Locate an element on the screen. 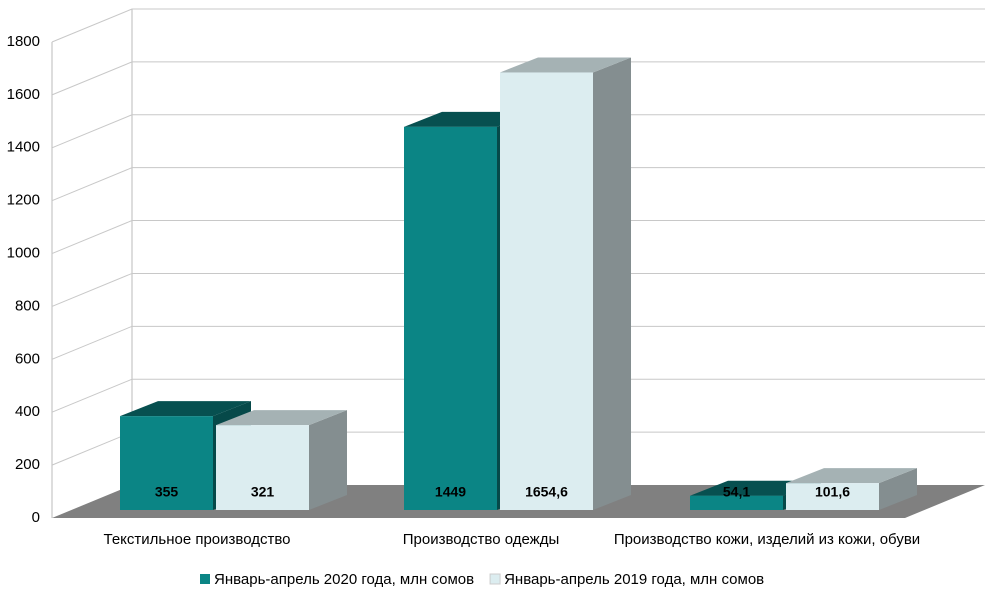 Image resolution: width=1000 pixels, height=599 pixels. y-tick-label: 400 is located at coordinates (27, 411).